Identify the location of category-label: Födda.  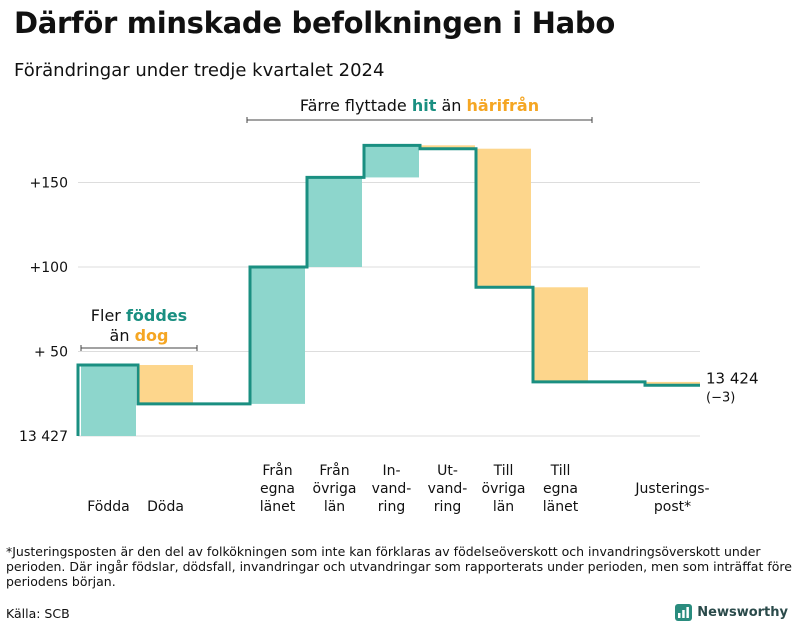
(108, 507).